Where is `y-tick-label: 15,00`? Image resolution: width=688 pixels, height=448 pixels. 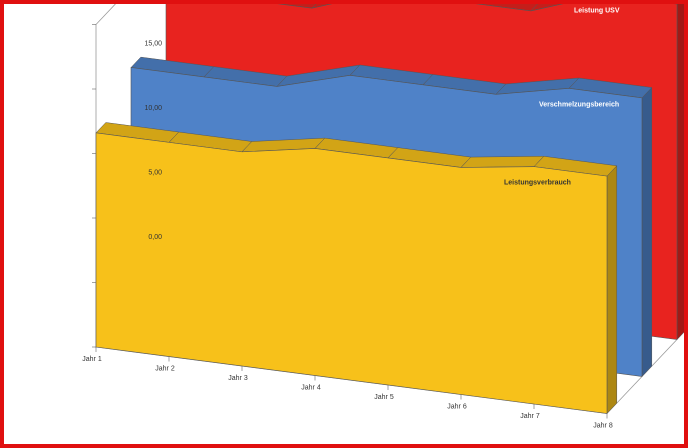
y-tick-label: 15,00 is located at coordinates (153, 44).